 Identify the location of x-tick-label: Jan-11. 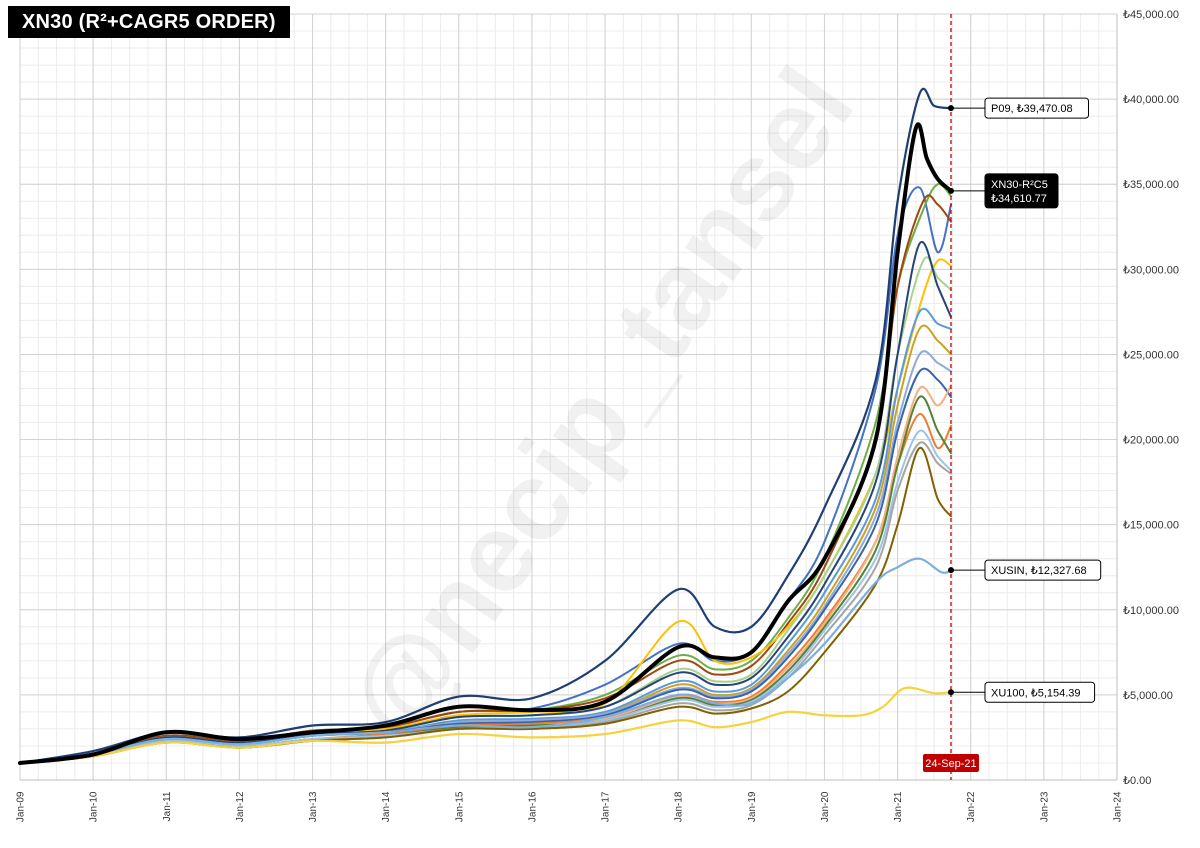
(167, 806).